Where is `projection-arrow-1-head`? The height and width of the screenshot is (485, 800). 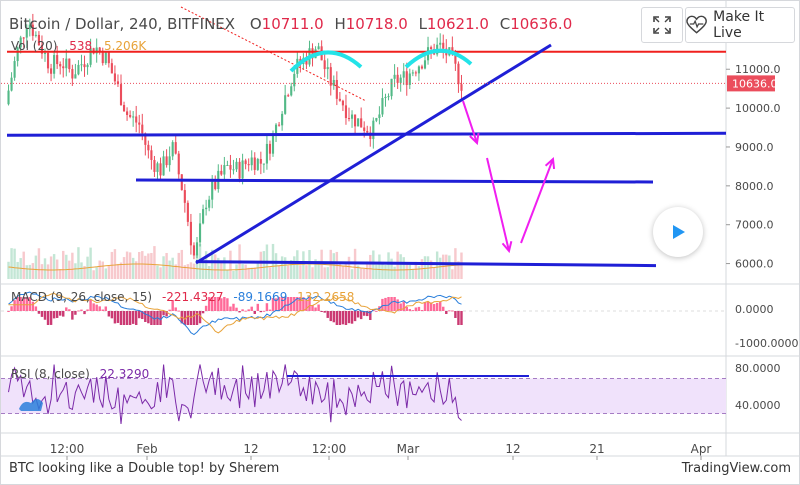 projection-arrow-1-head is located at coordinates (474, 139).